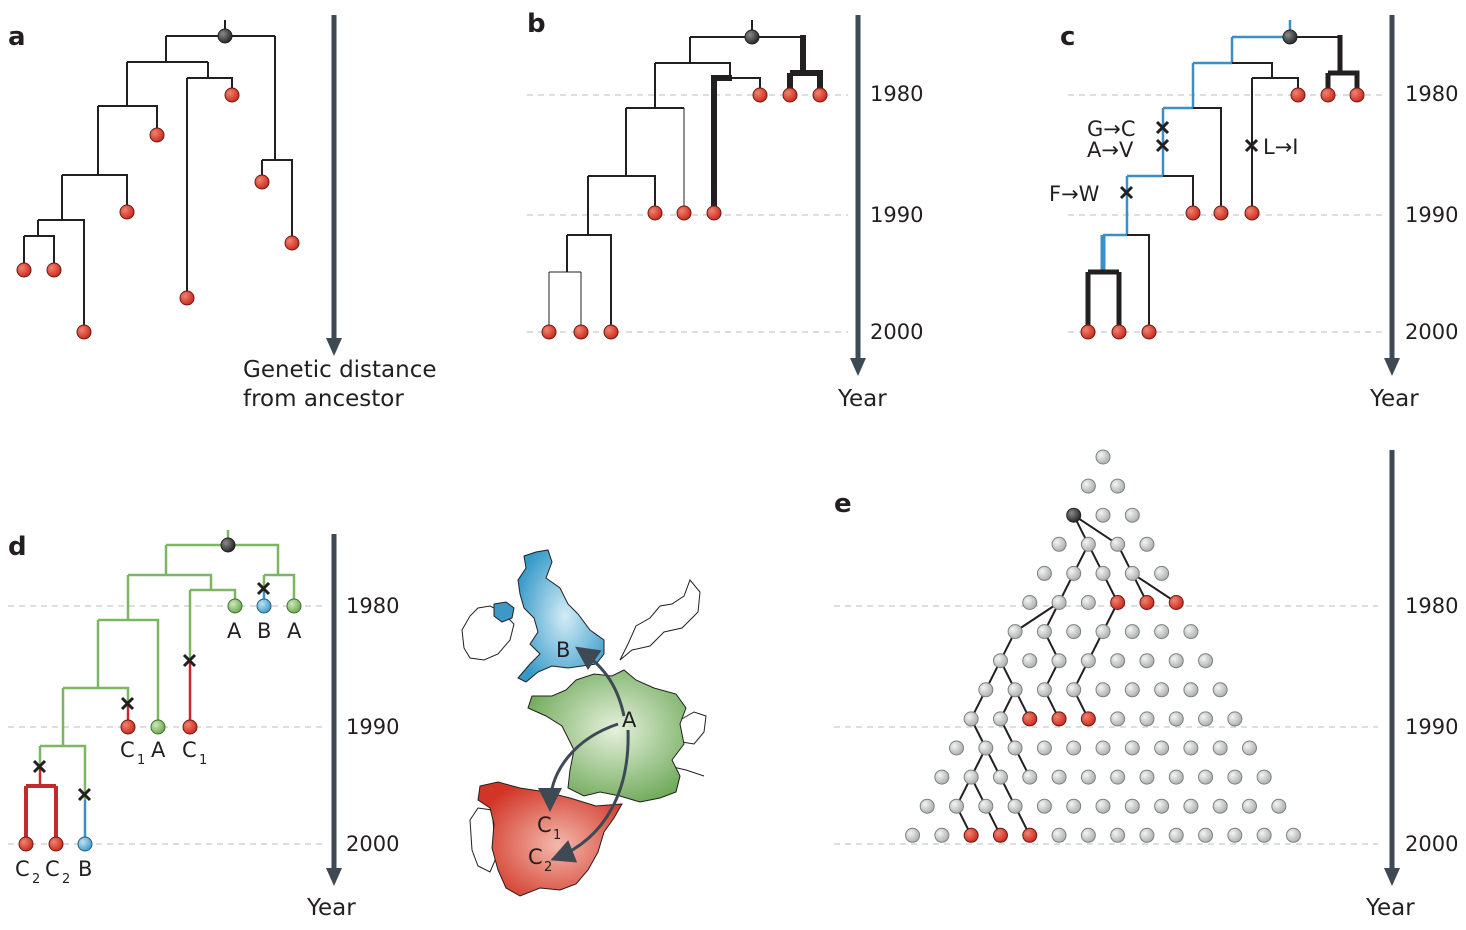  I want to click on uk-region, so click(561, 616).